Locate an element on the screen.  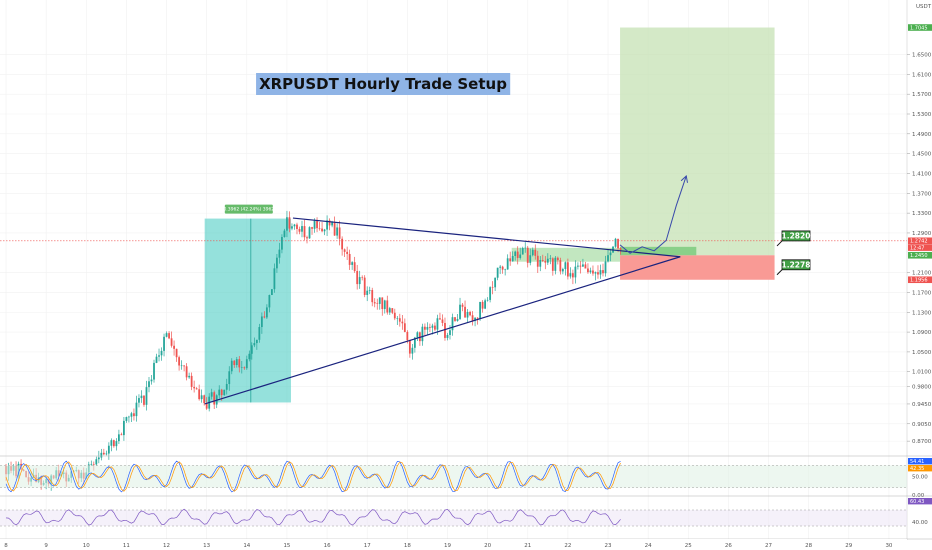
measure-box is located at coordinates (247, 310).